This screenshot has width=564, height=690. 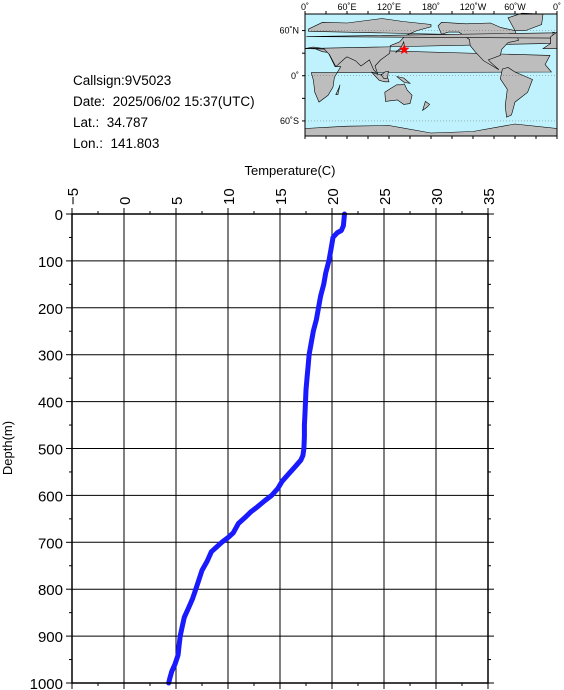 What do you see at coordinates (50, 403) in the screenshot?
I see `y-tick-label: 400` at bounding box center [50, 403].